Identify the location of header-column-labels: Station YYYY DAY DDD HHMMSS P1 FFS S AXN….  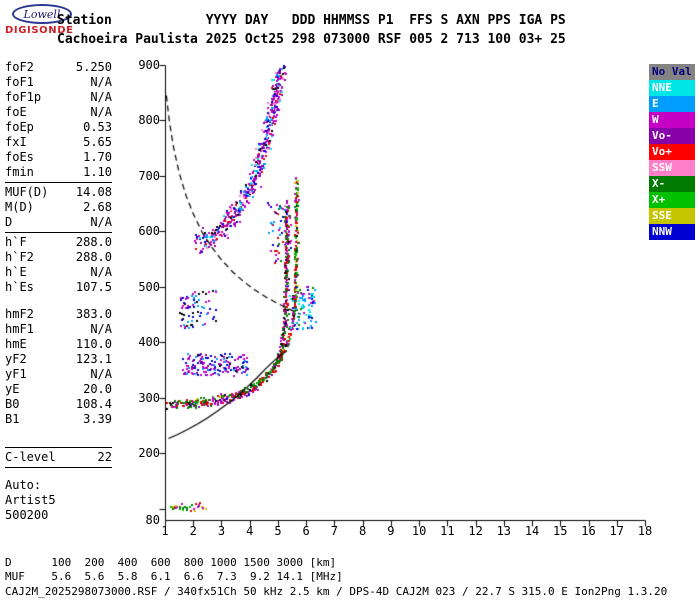
(311, 20).